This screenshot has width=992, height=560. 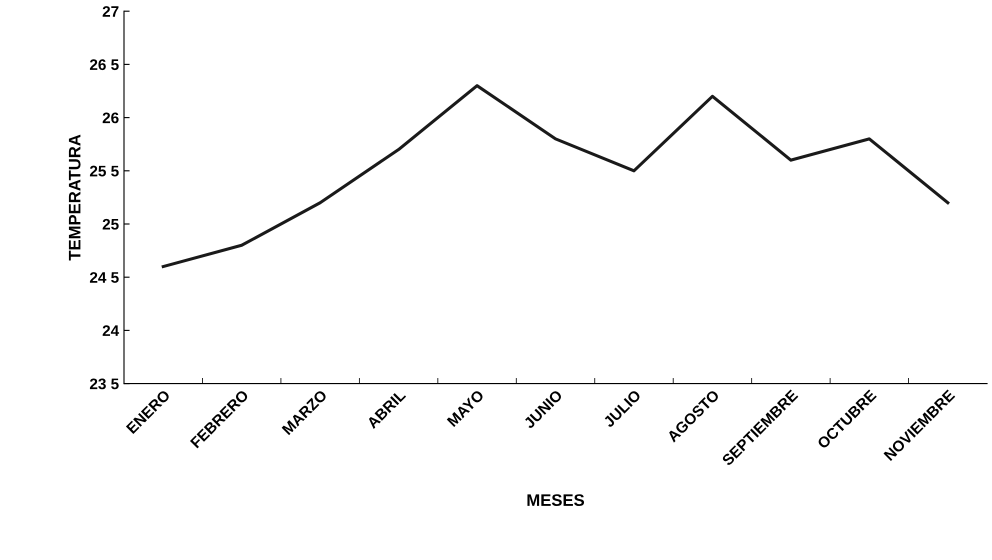 I want to click on y-tick-label: 23 5, so click(x=104, y=384).